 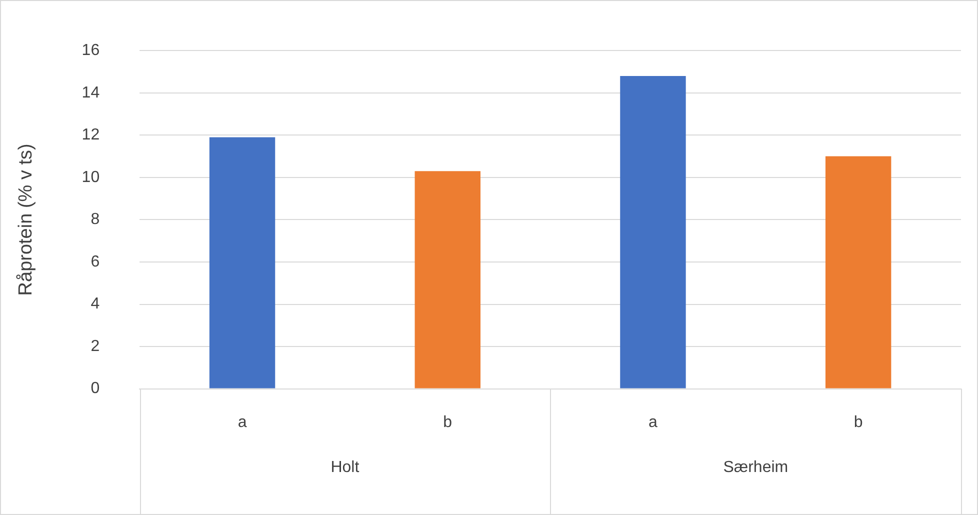 I want to click on text: Særheim, so click(x=755, y=467).